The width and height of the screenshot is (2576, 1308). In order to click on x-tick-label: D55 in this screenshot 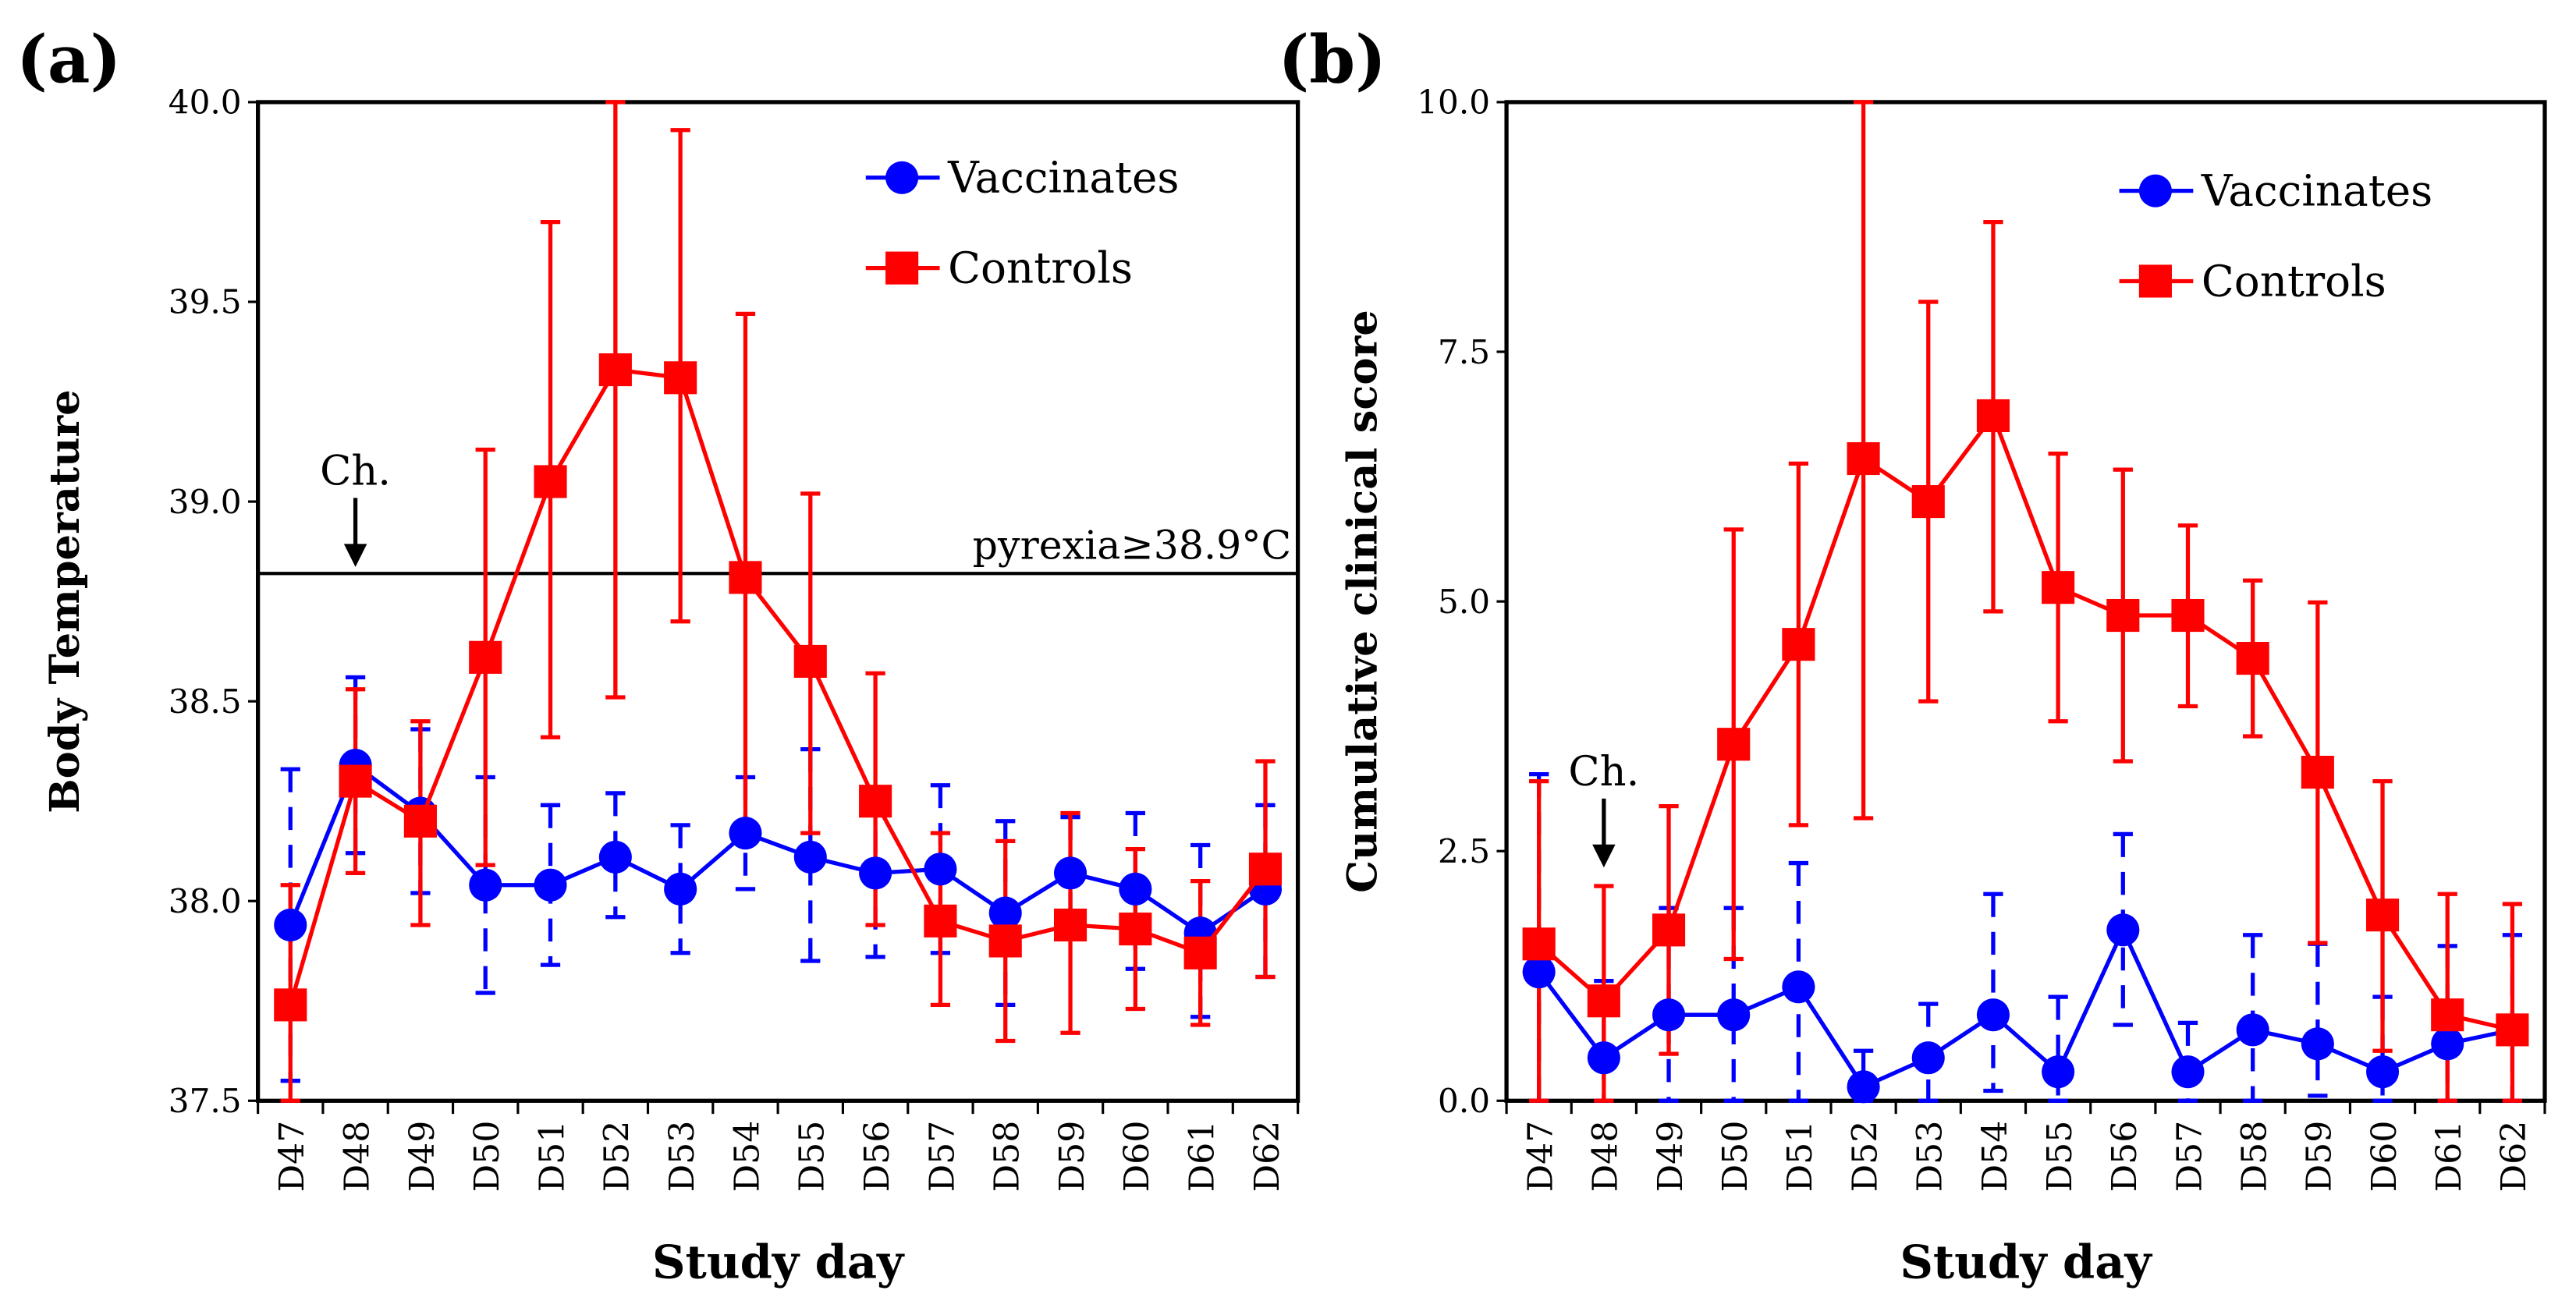, I will do `click(2060, 1157)`.